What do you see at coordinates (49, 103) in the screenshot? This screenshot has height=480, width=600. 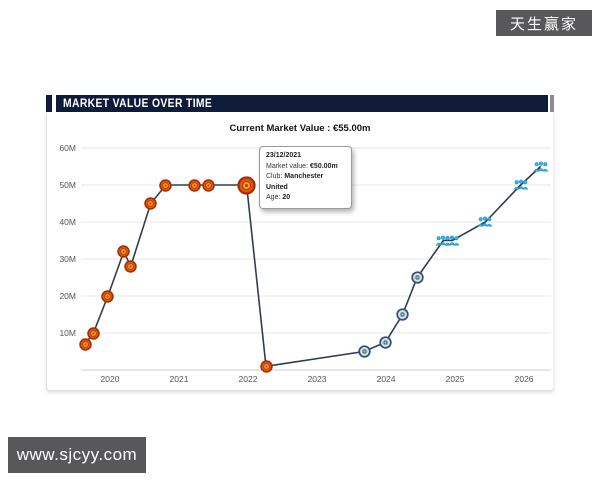 I see `header-accent-left` at bounding box center [49, 103].